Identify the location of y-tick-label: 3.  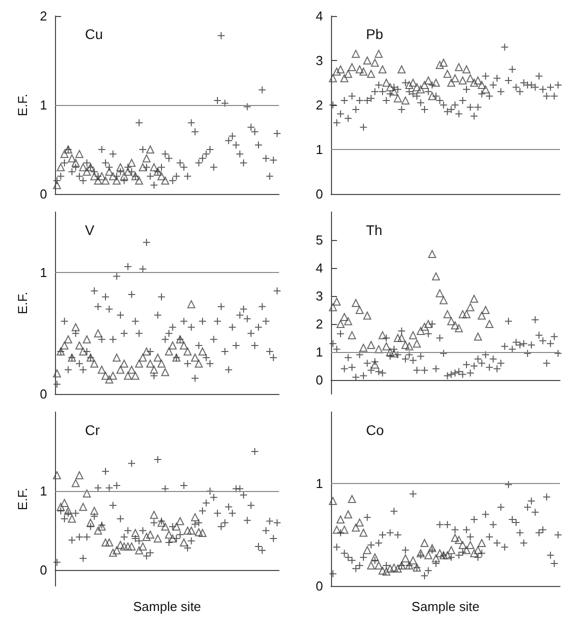
(319, 296).